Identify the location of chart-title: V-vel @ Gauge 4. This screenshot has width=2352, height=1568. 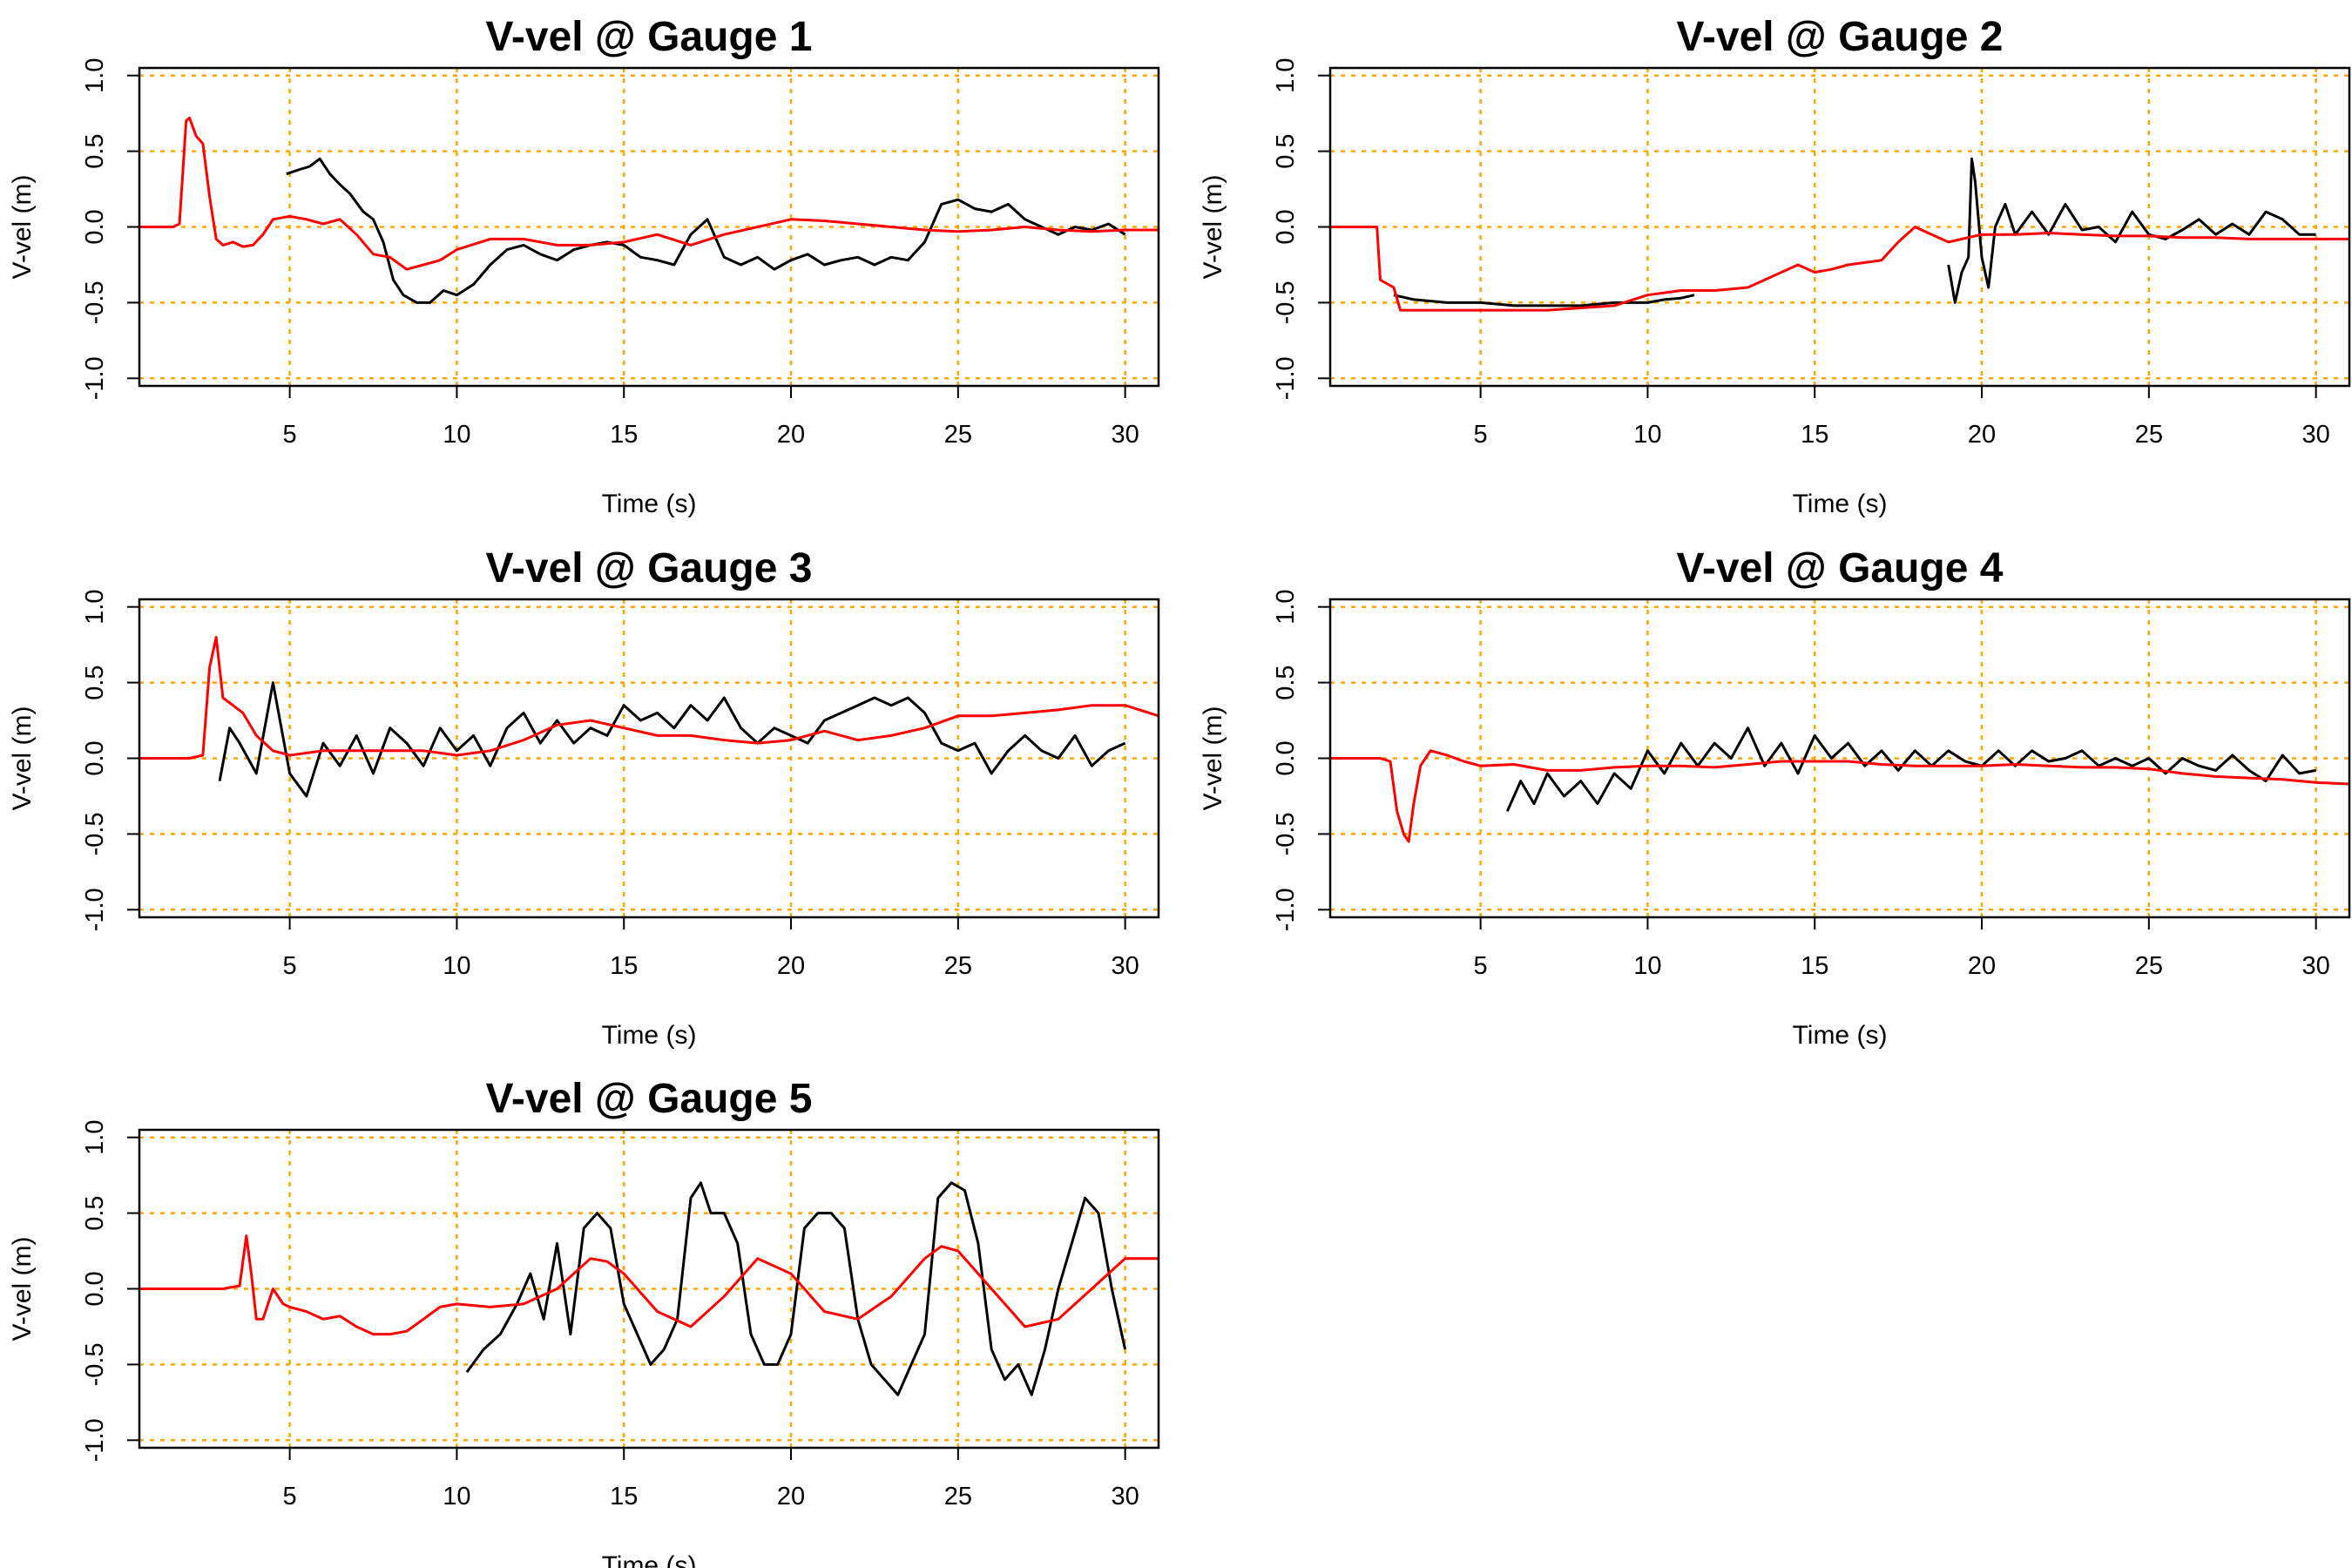
(1841, 568).